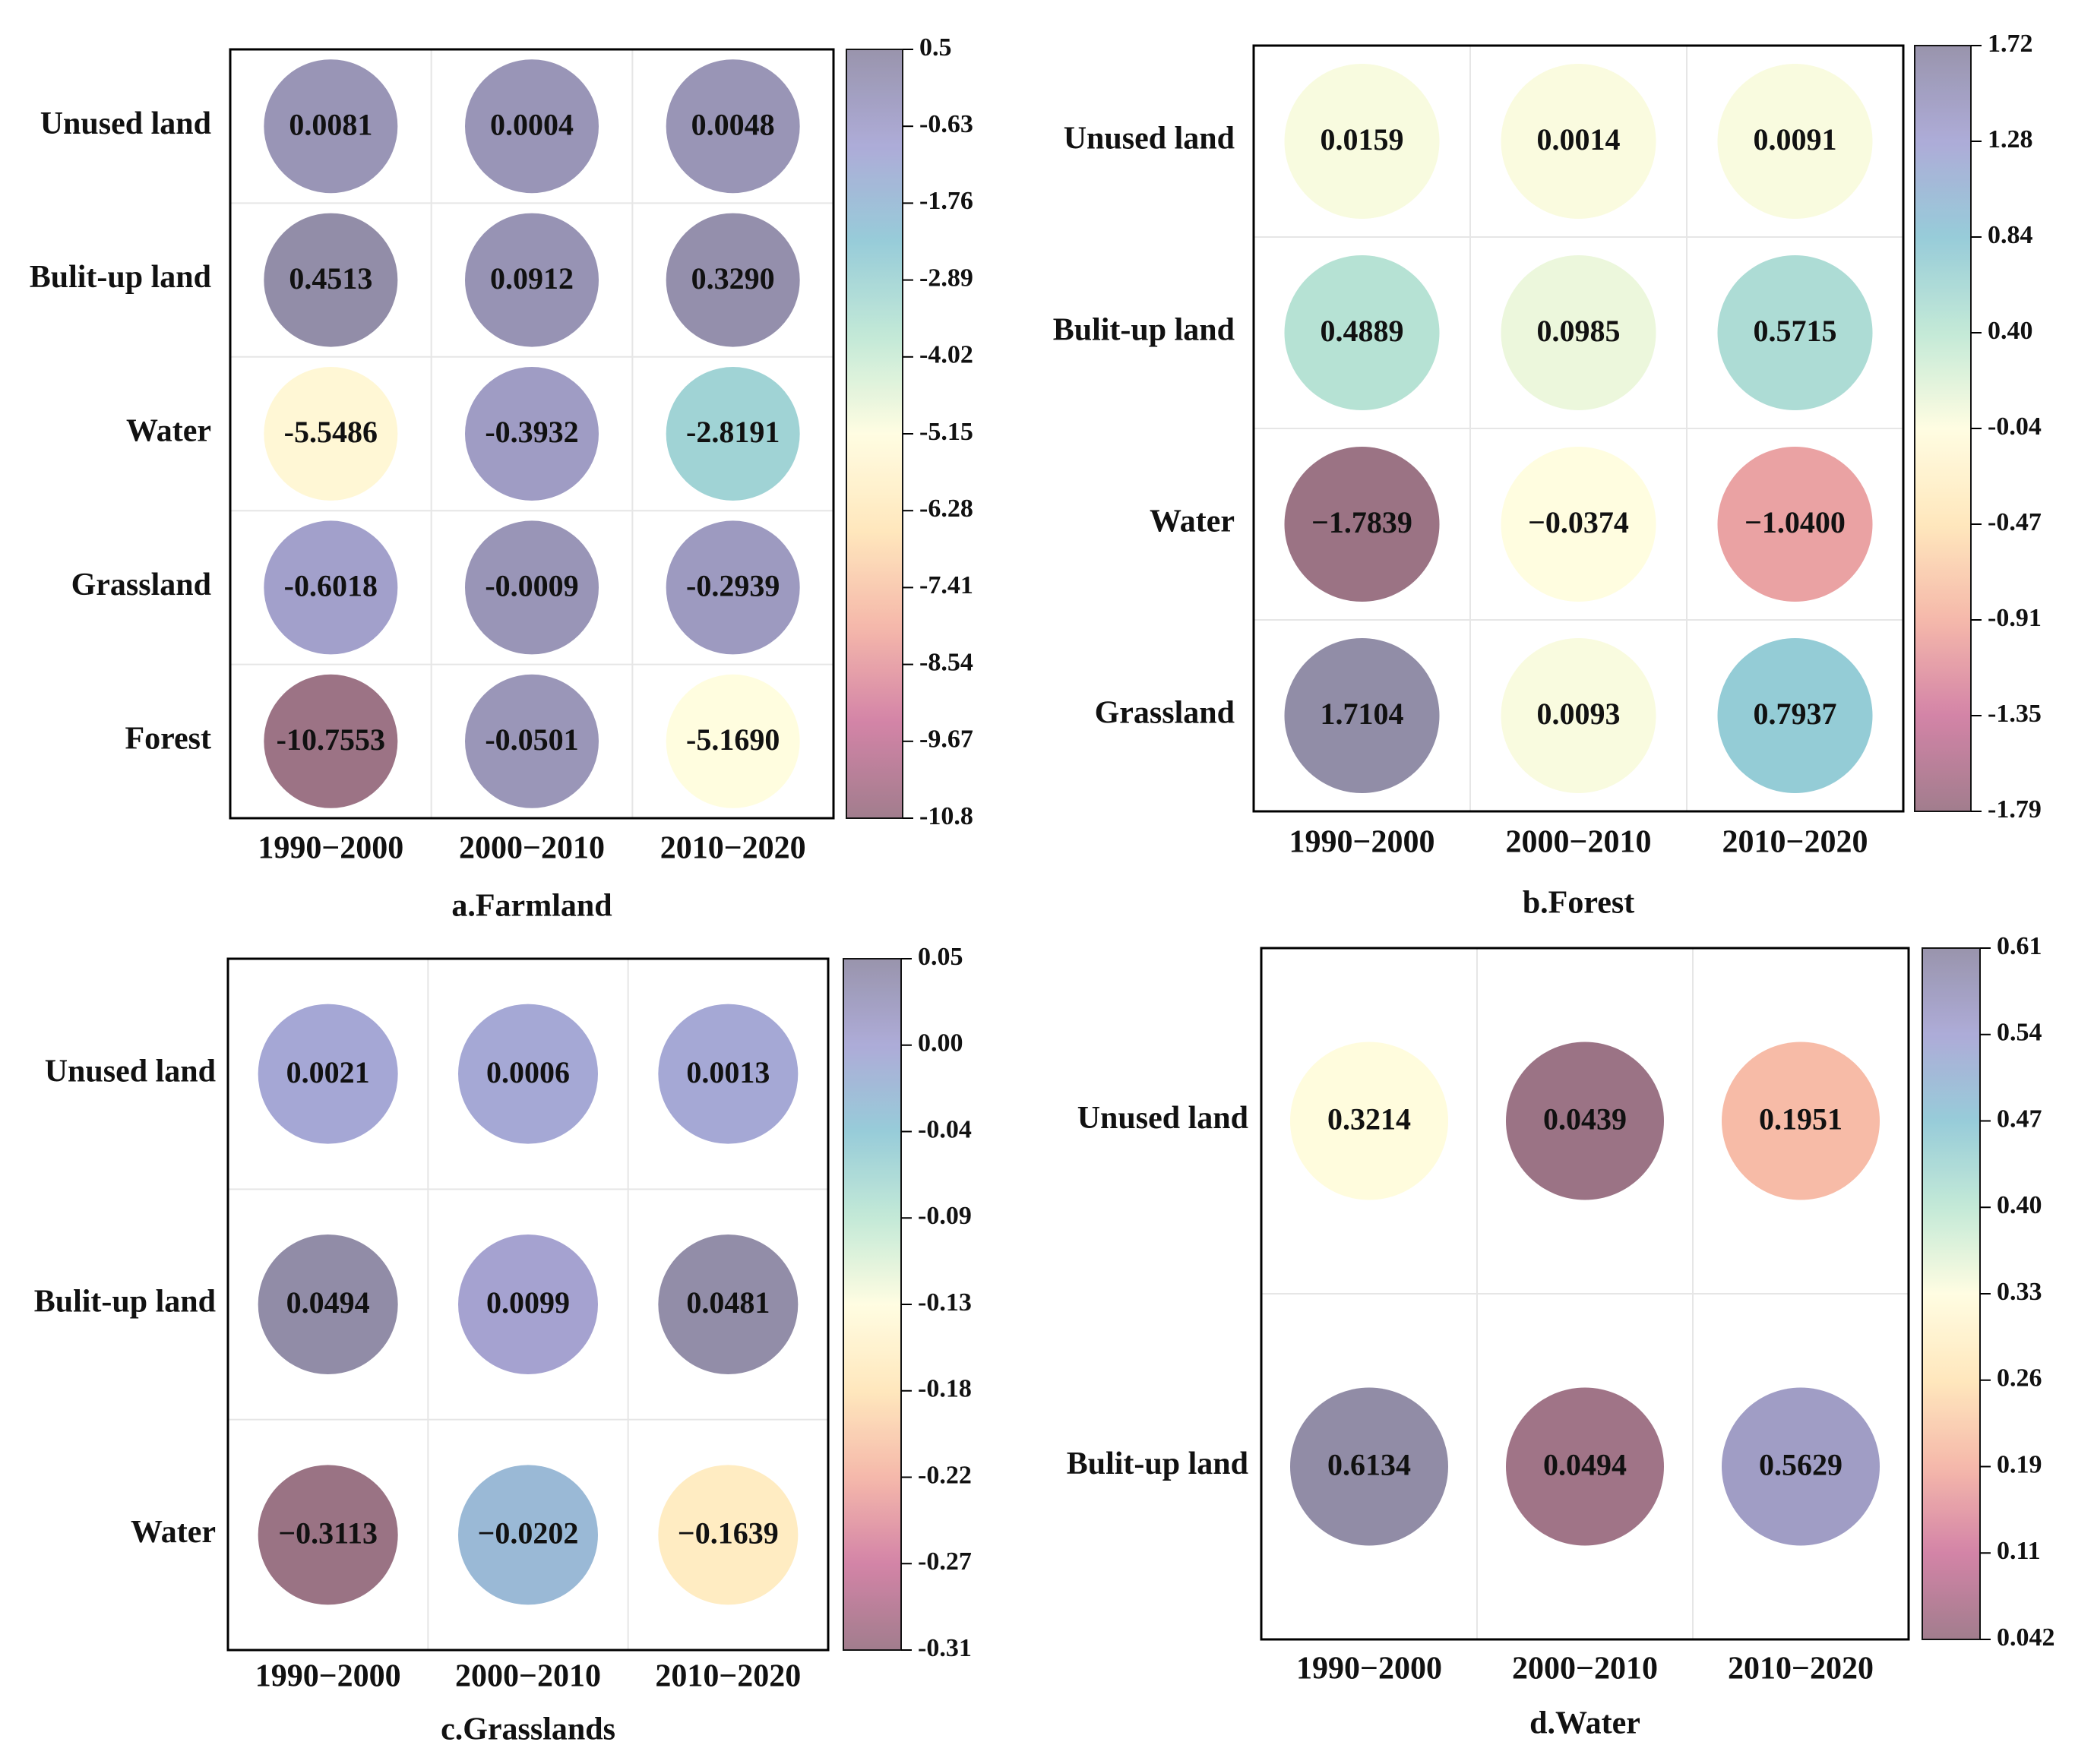 This screenshot has width=2075, height=1764. What do you see at coordinates (2015, 809) in the screenshot?
I see `colorbar-tick-label: -1.79` at bounding box center [2015, 809].